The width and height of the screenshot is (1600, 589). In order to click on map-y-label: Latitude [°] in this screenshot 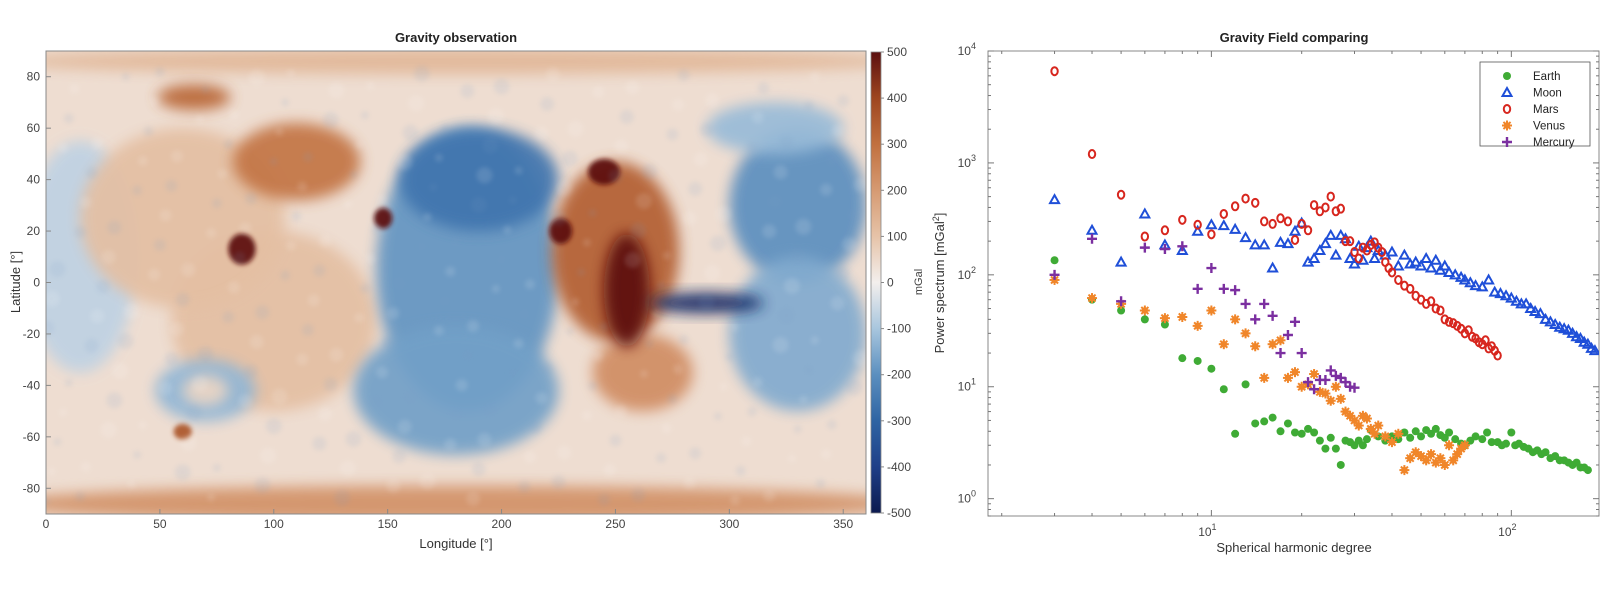, I will do `click(15, 282)`.